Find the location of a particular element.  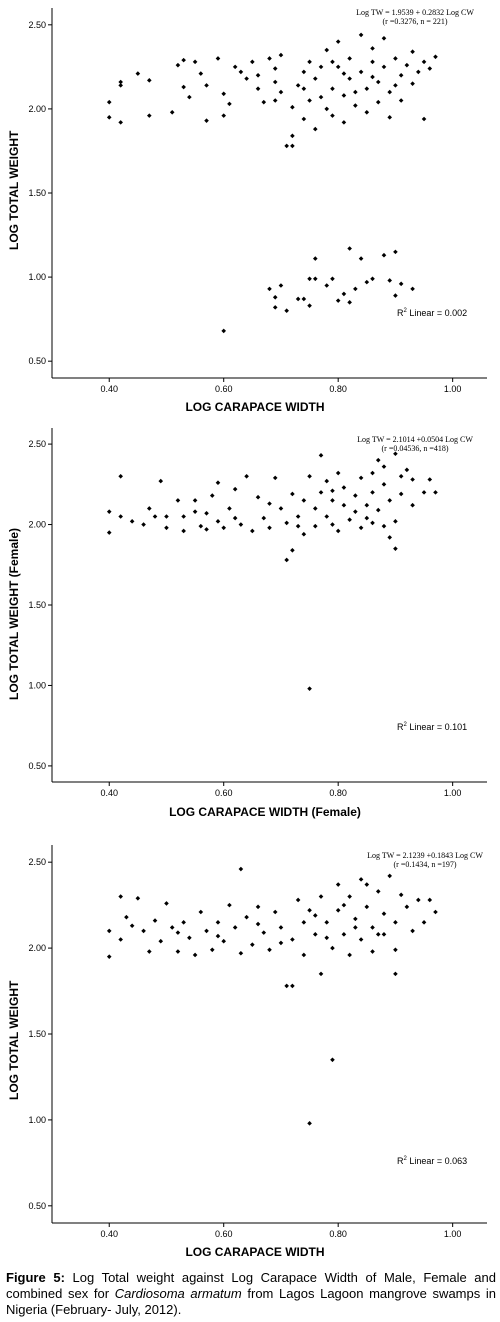

equation-line-2: (r =0.04536, n =418) is located at coordinates (415, 448).